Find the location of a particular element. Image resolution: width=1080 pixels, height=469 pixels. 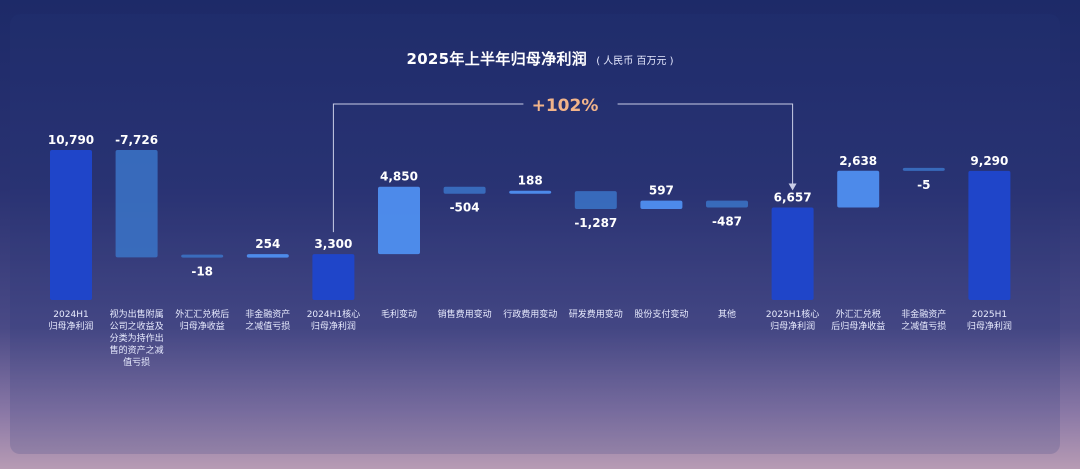

data-label: -1,287 is located at coordinates (595, 223).